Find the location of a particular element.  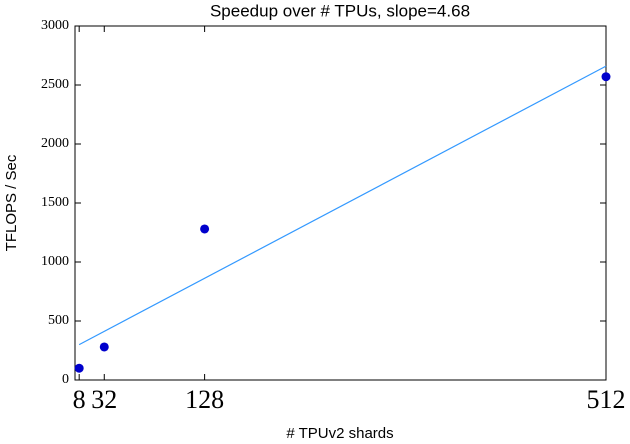

y-tick-label: 2500 is located at coordinates (55, 84).